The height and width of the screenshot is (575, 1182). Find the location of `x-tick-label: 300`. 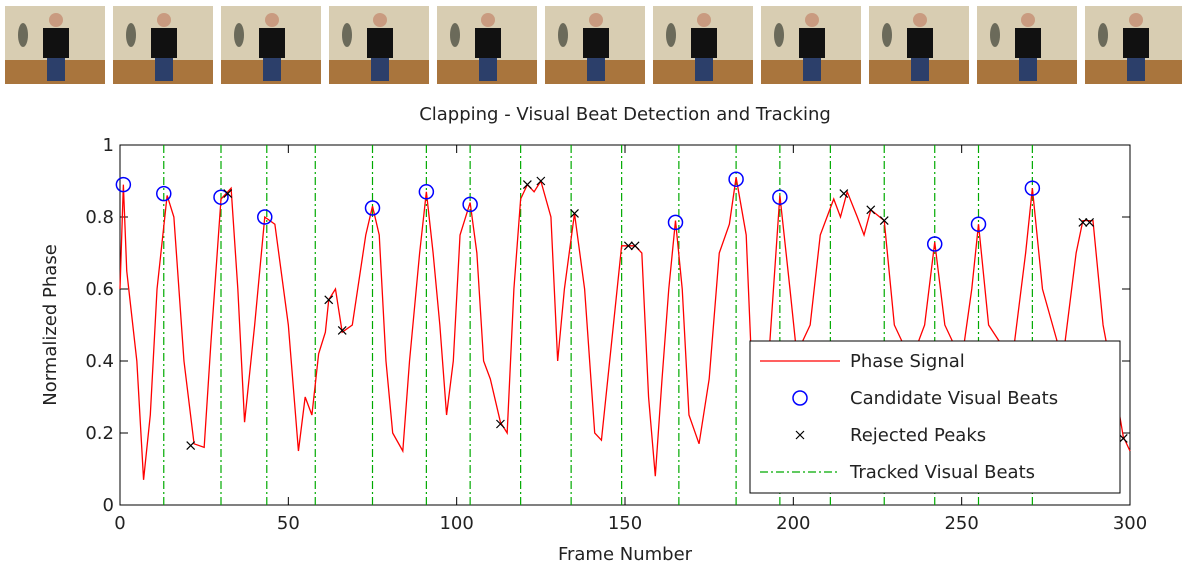

x-tick-label: 300 is located at coordinates (1130, 523).